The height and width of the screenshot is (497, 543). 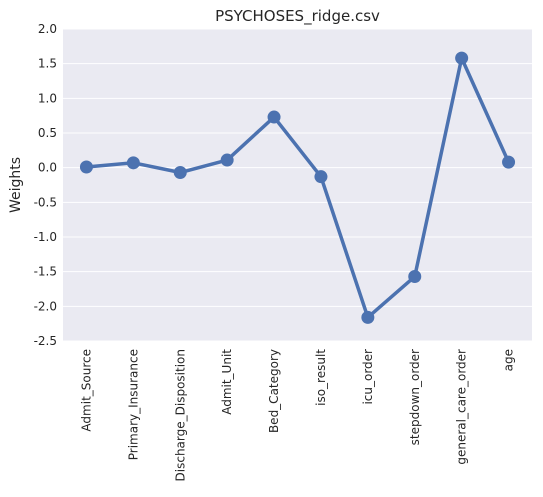 I want to click on y-tick-label: -0.5, so click(x=45, y=202).